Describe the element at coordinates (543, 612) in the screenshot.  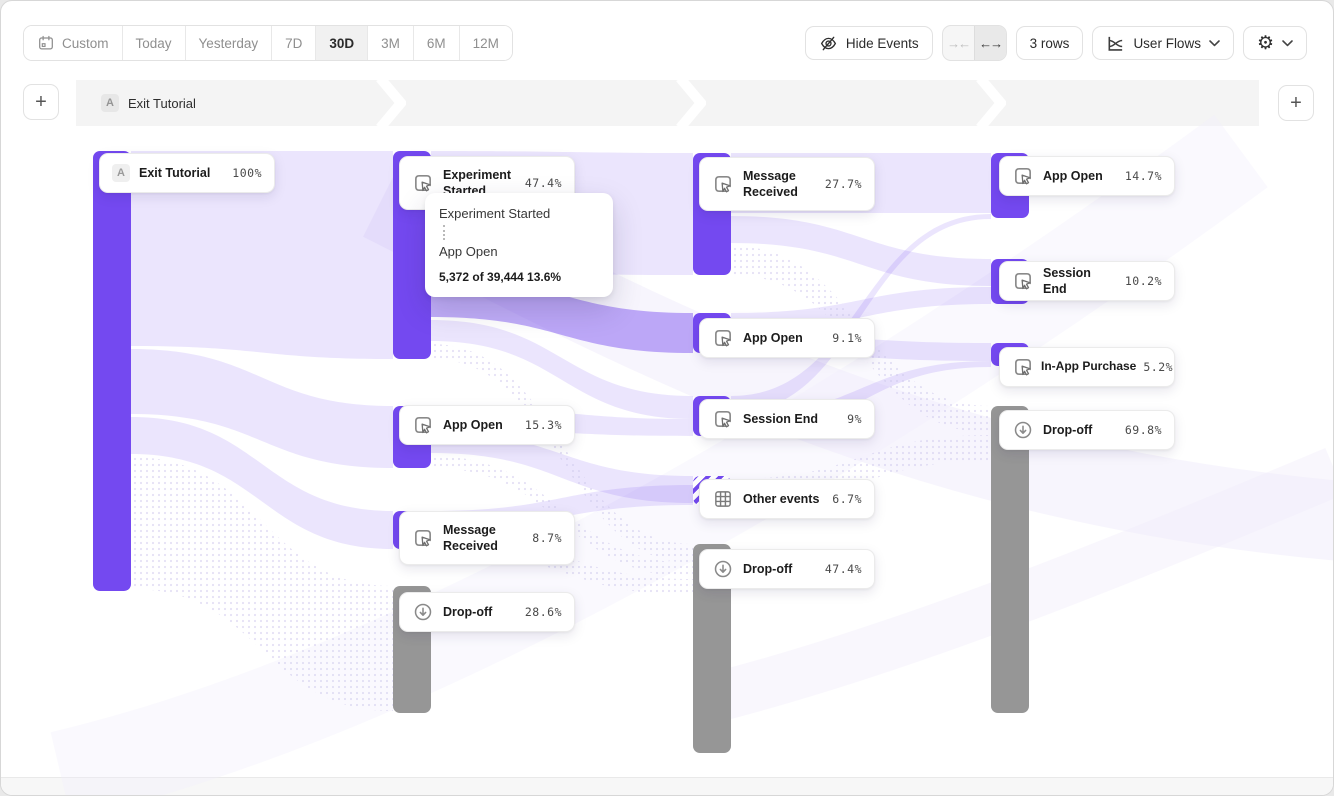
I see `node-percent: 28.6%` at that location.